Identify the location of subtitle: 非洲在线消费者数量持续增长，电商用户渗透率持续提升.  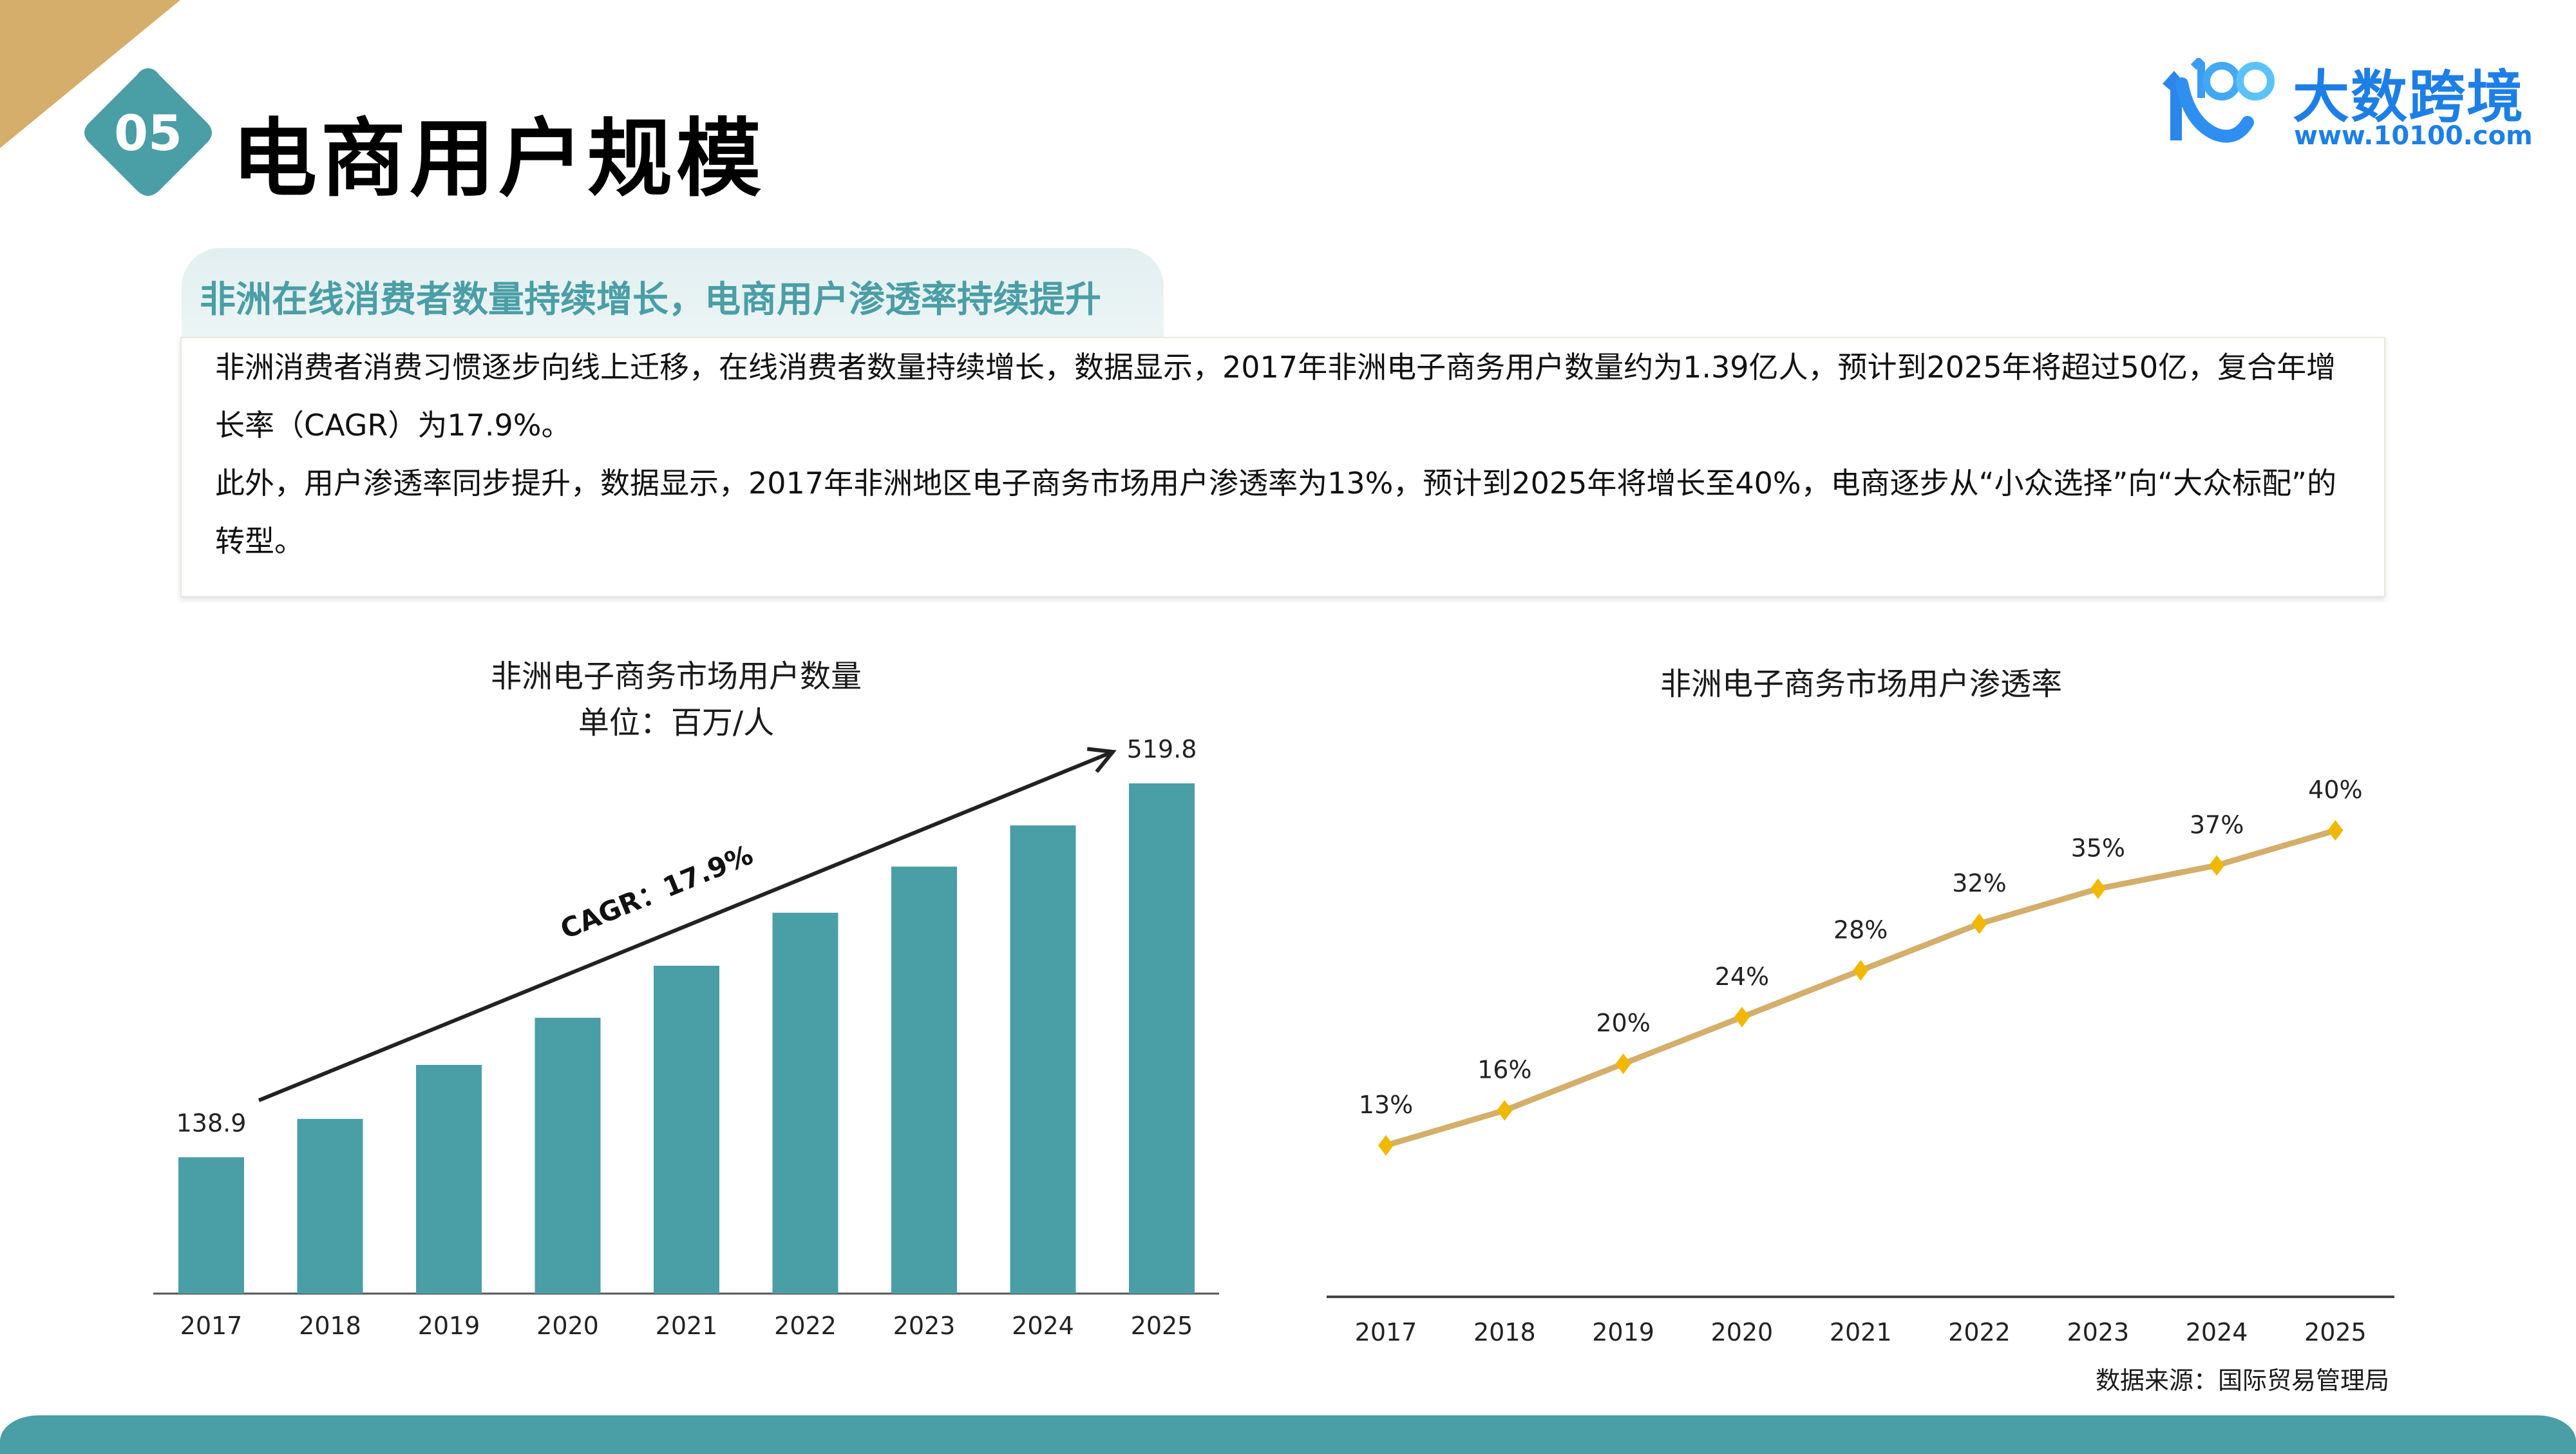
(651, 300).